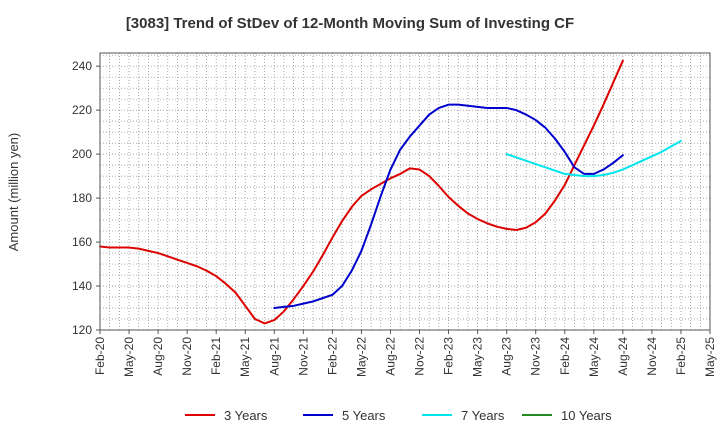 Image resolution: width=720 pixels, height=440 pixels. Describe the element at coordinates (565, 356) in the screenshot. I see `x-tick-label: Feb-24` at that location.